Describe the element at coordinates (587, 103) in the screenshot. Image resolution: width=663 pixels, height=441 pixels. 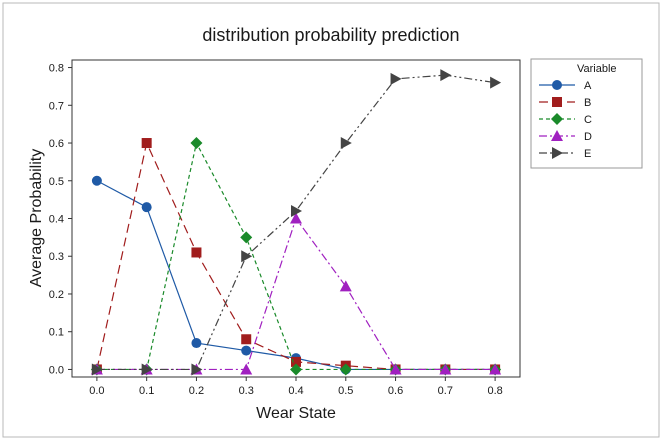
I see `legend-label: B` at that location.